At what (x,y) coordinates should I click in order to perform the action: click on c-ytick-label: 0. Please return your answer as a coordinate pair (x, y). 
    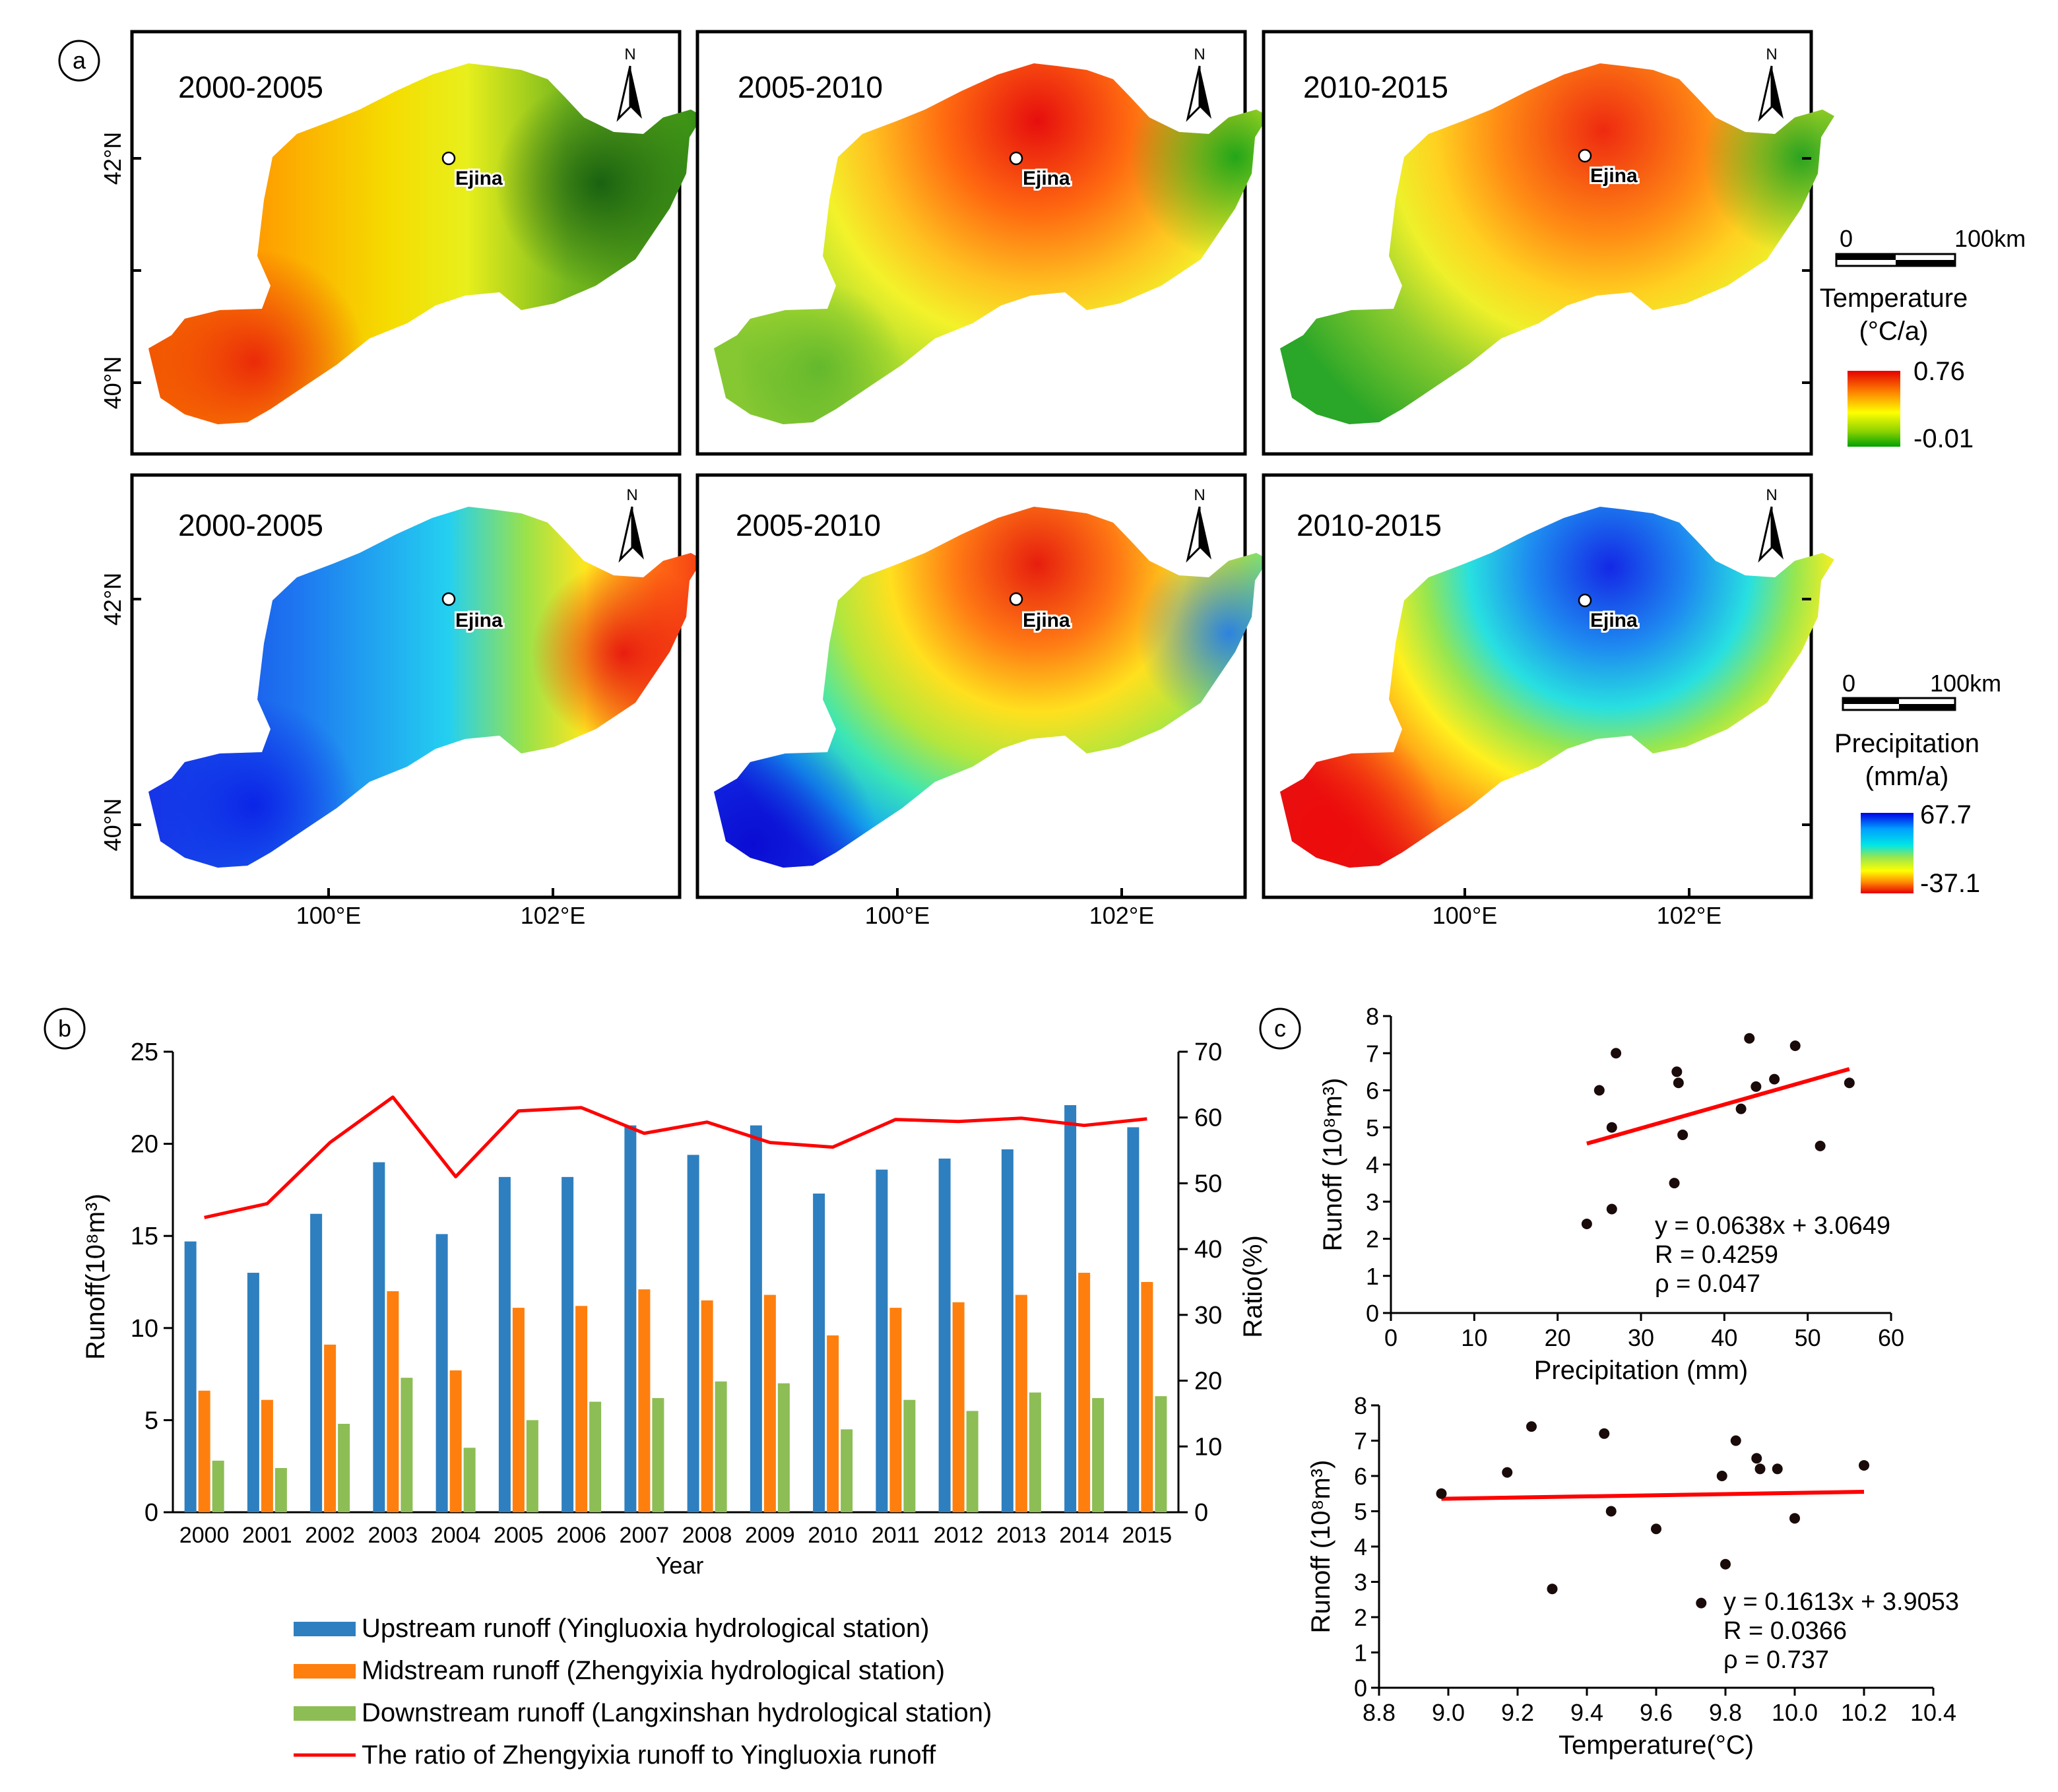
    Looking at the image, I should click on (1360, 1688).